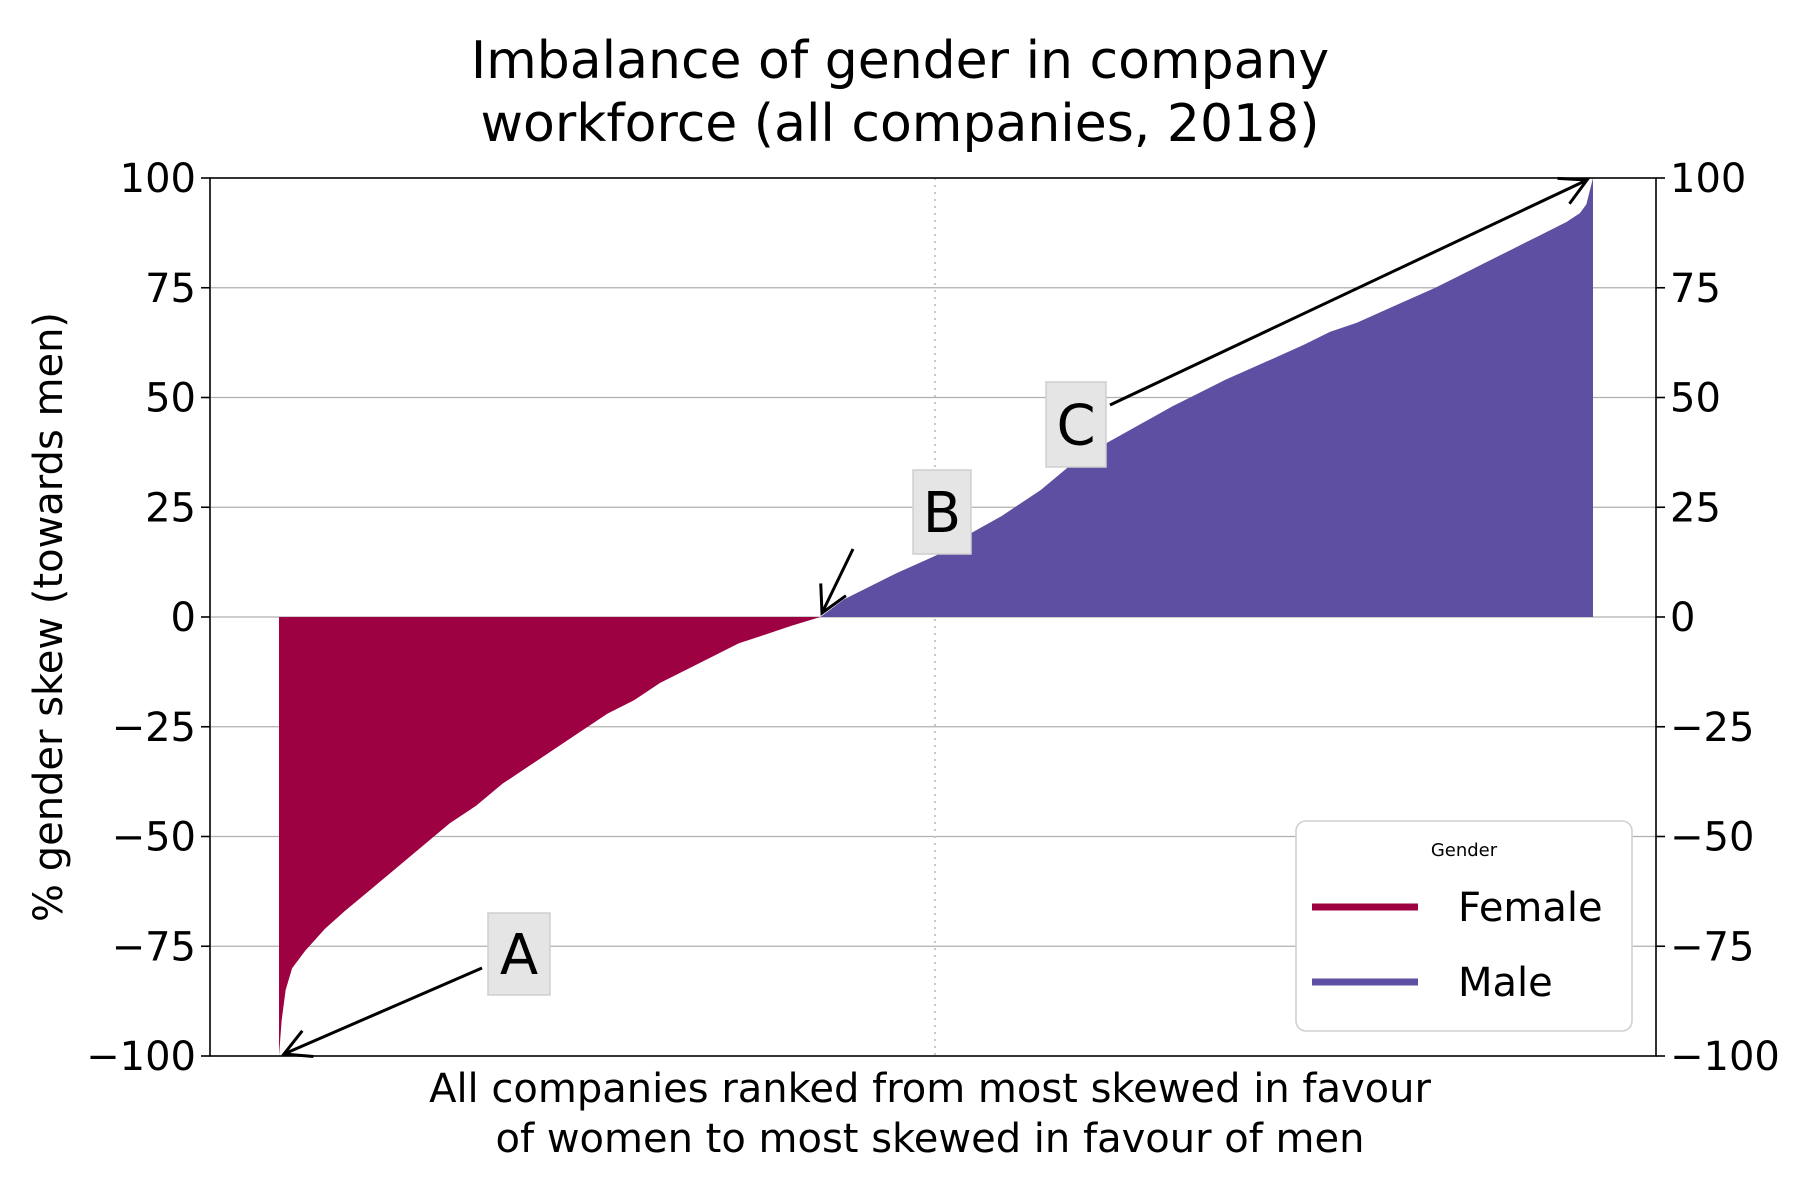  Describe the element at coordinates (154, 838) in the screenshot. I see `left-tick-label-6: −50` at that location.